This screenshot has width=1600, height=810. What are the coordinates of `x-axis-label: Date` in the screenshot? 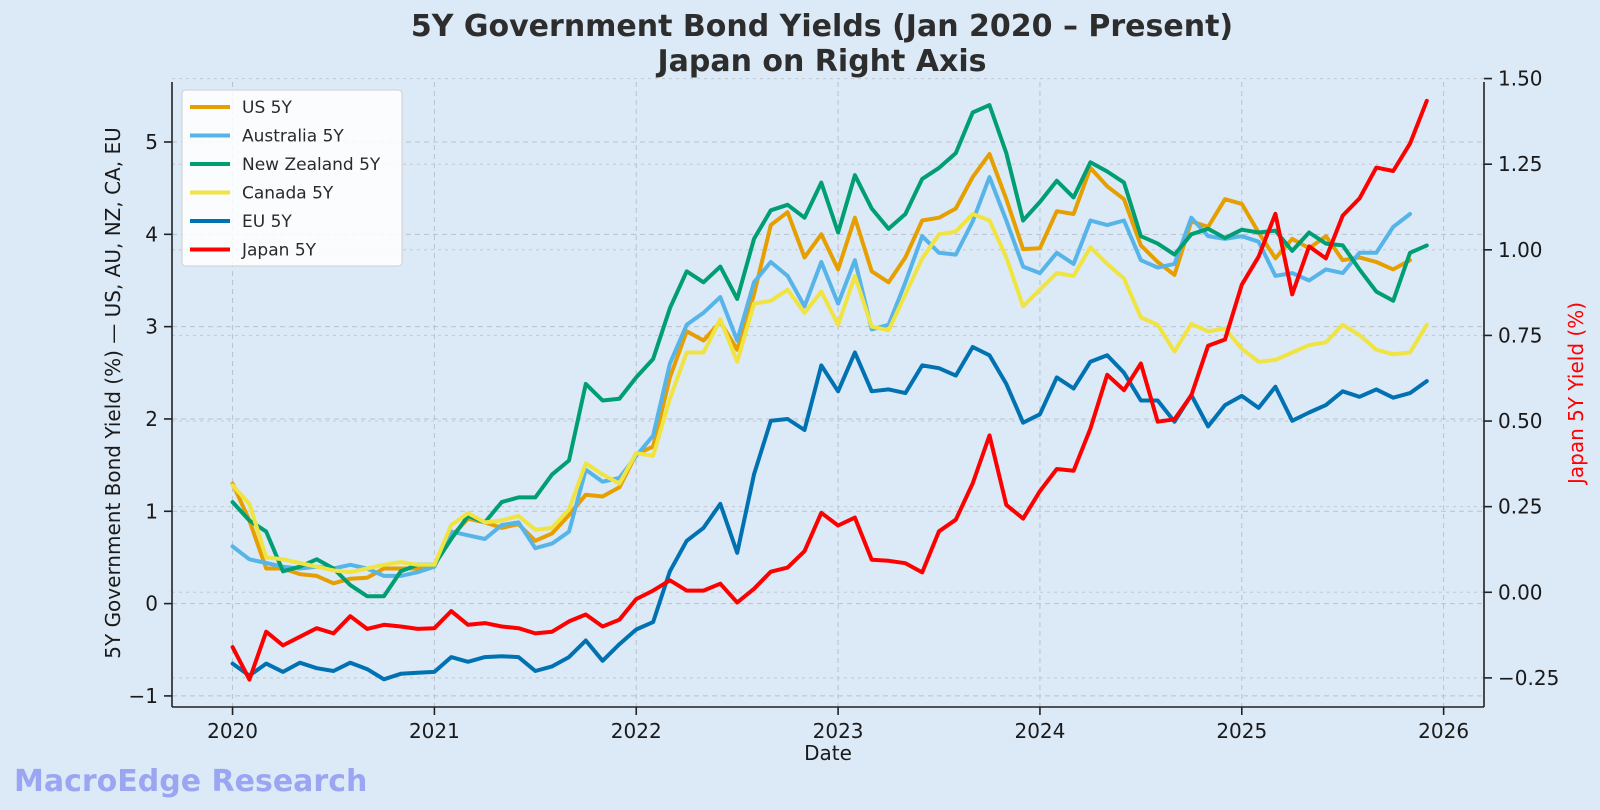 It's located at (828, 753).